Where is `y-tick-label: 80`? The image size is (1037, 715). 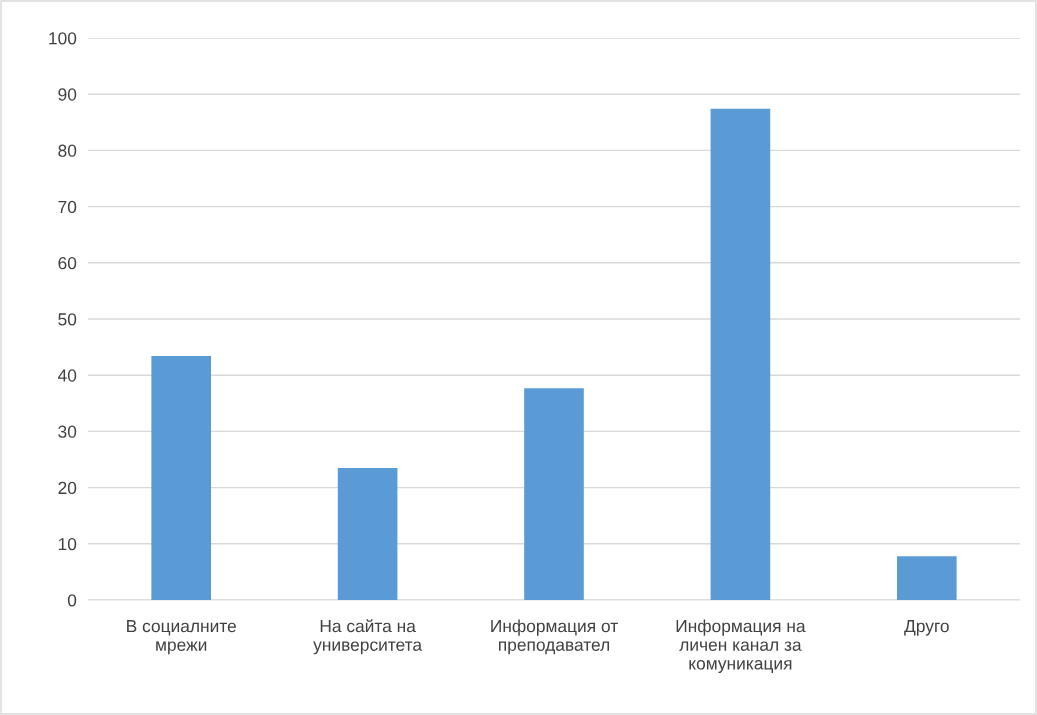
y-tick-label: 80 is located at coordinates (67, 150).